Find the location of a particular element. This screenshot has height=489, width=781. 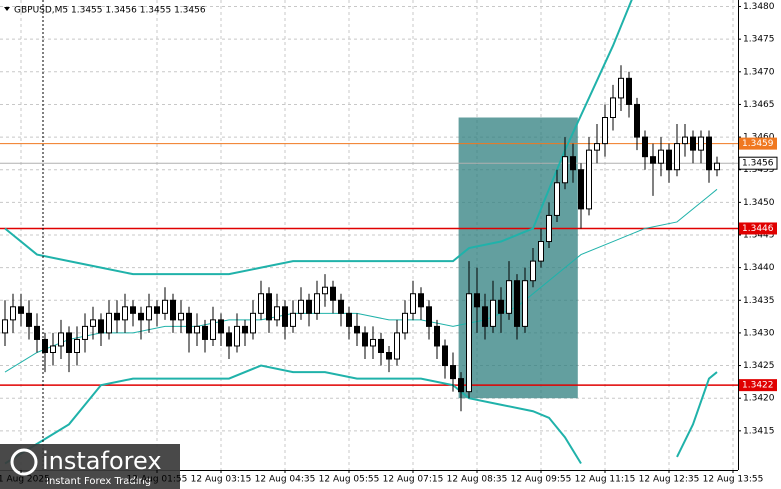

y-tick-label: 1.3475 is located at coordinates (759, 40).